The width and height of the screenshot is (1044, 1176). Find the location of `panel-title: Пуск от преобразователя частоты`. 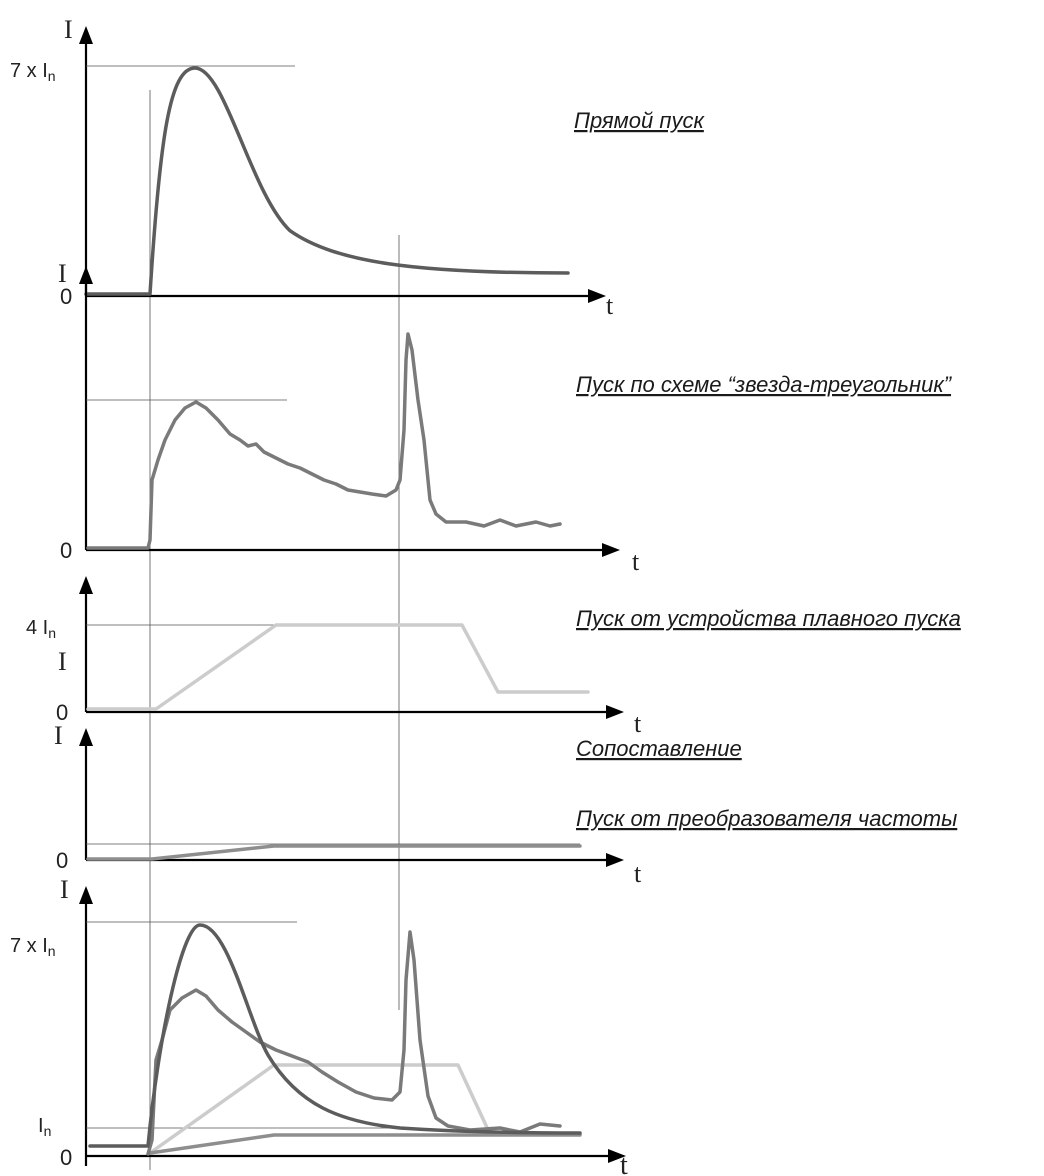

panel-title: Пуск от преобразователя частоты is located at coordinates (766, 818).